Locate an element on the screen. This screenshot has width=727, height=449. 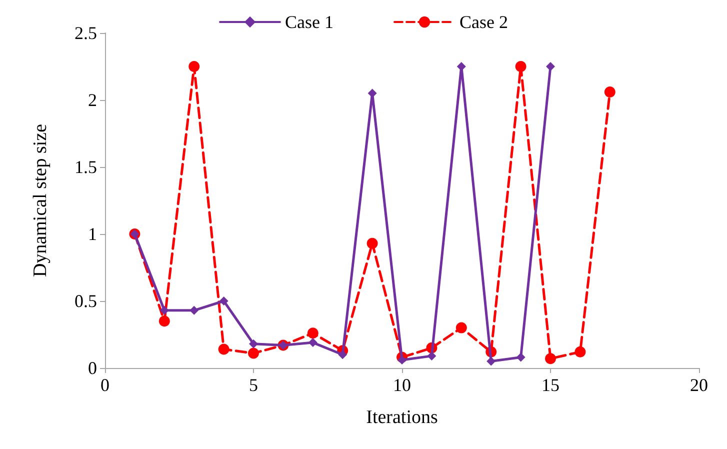
x-tick-label: 10 is located at coordinates (402, 385).